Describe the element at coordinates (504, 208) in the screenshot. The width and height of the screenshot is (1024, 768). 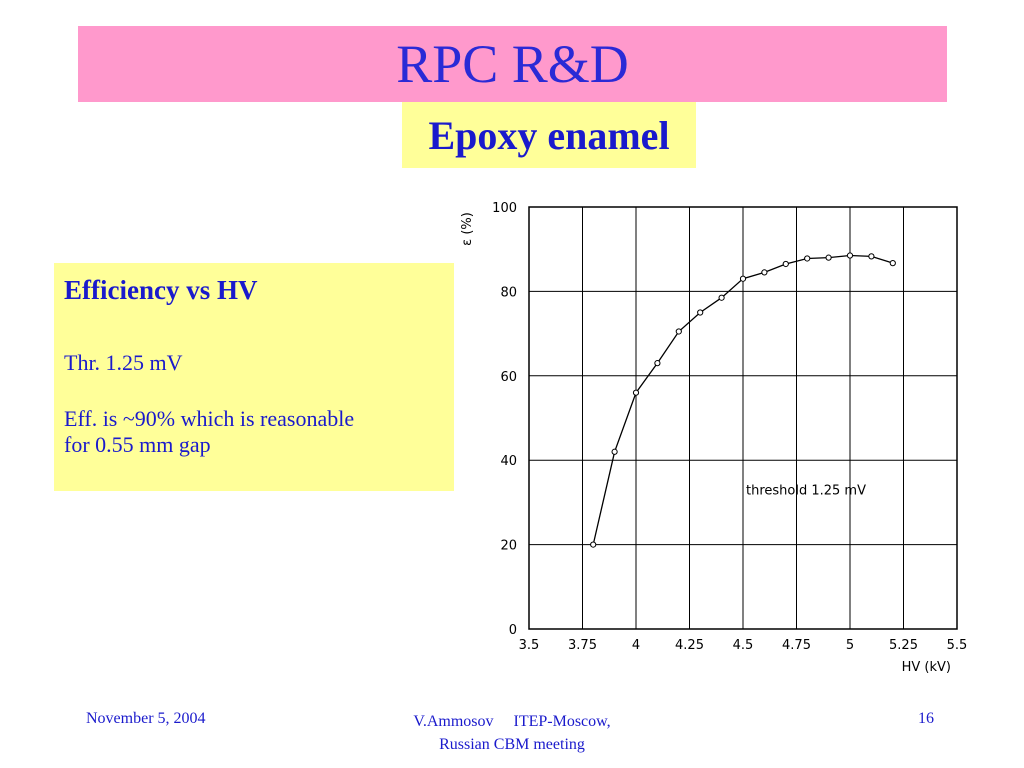
I see `y-tick-label: 100` at that location.